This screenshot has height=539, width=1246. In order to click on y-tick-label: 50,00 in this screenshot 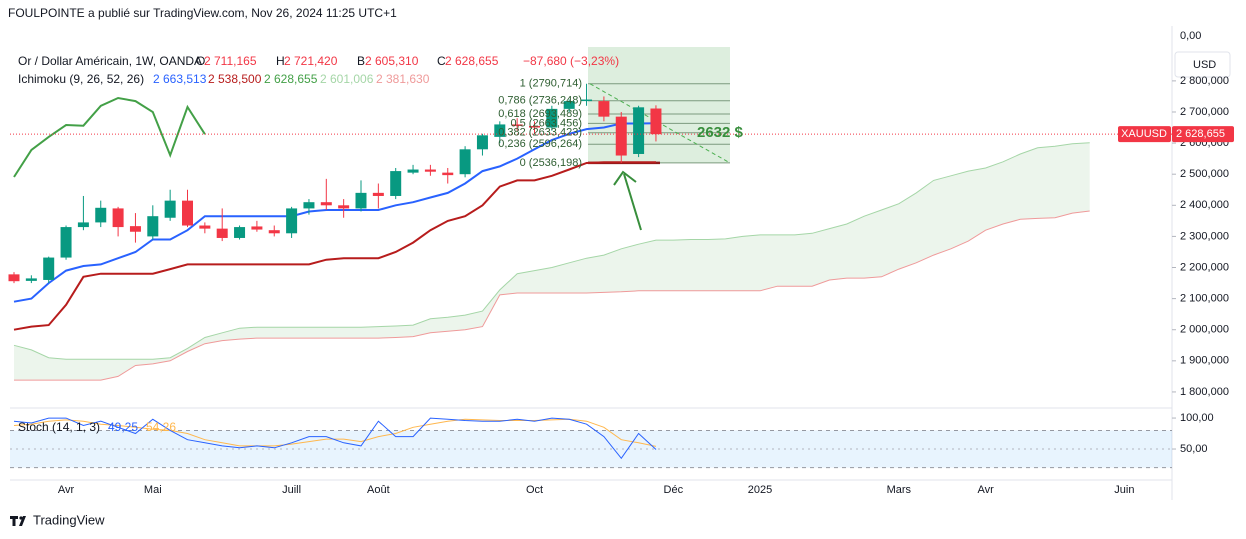, I will do `click(1194, 449)`.